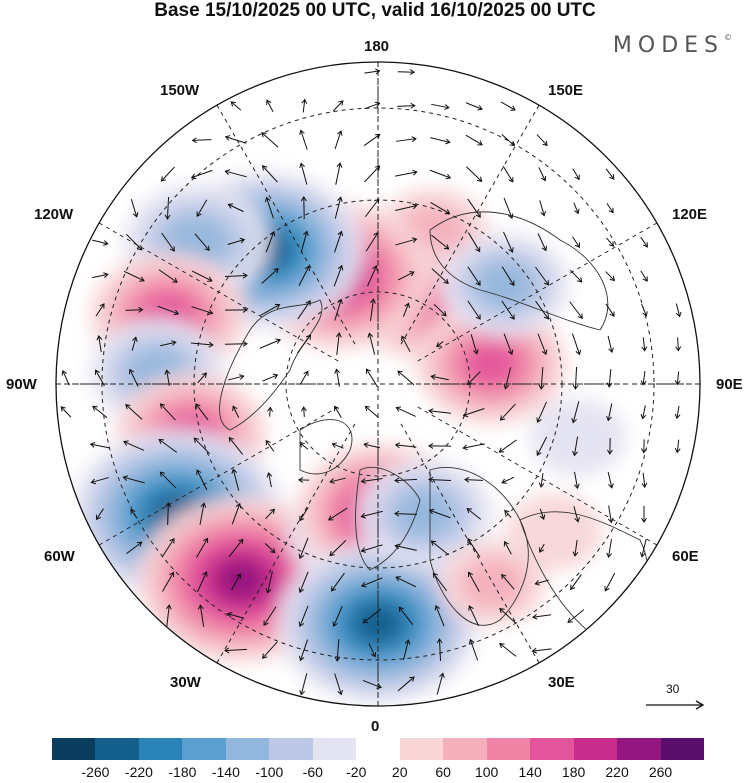 This screenshot has width=750, height=783. What do you see at coordinates (504, 284) in the screenshot?
I see `anomaly-contour` at bounding box center [504, 284].